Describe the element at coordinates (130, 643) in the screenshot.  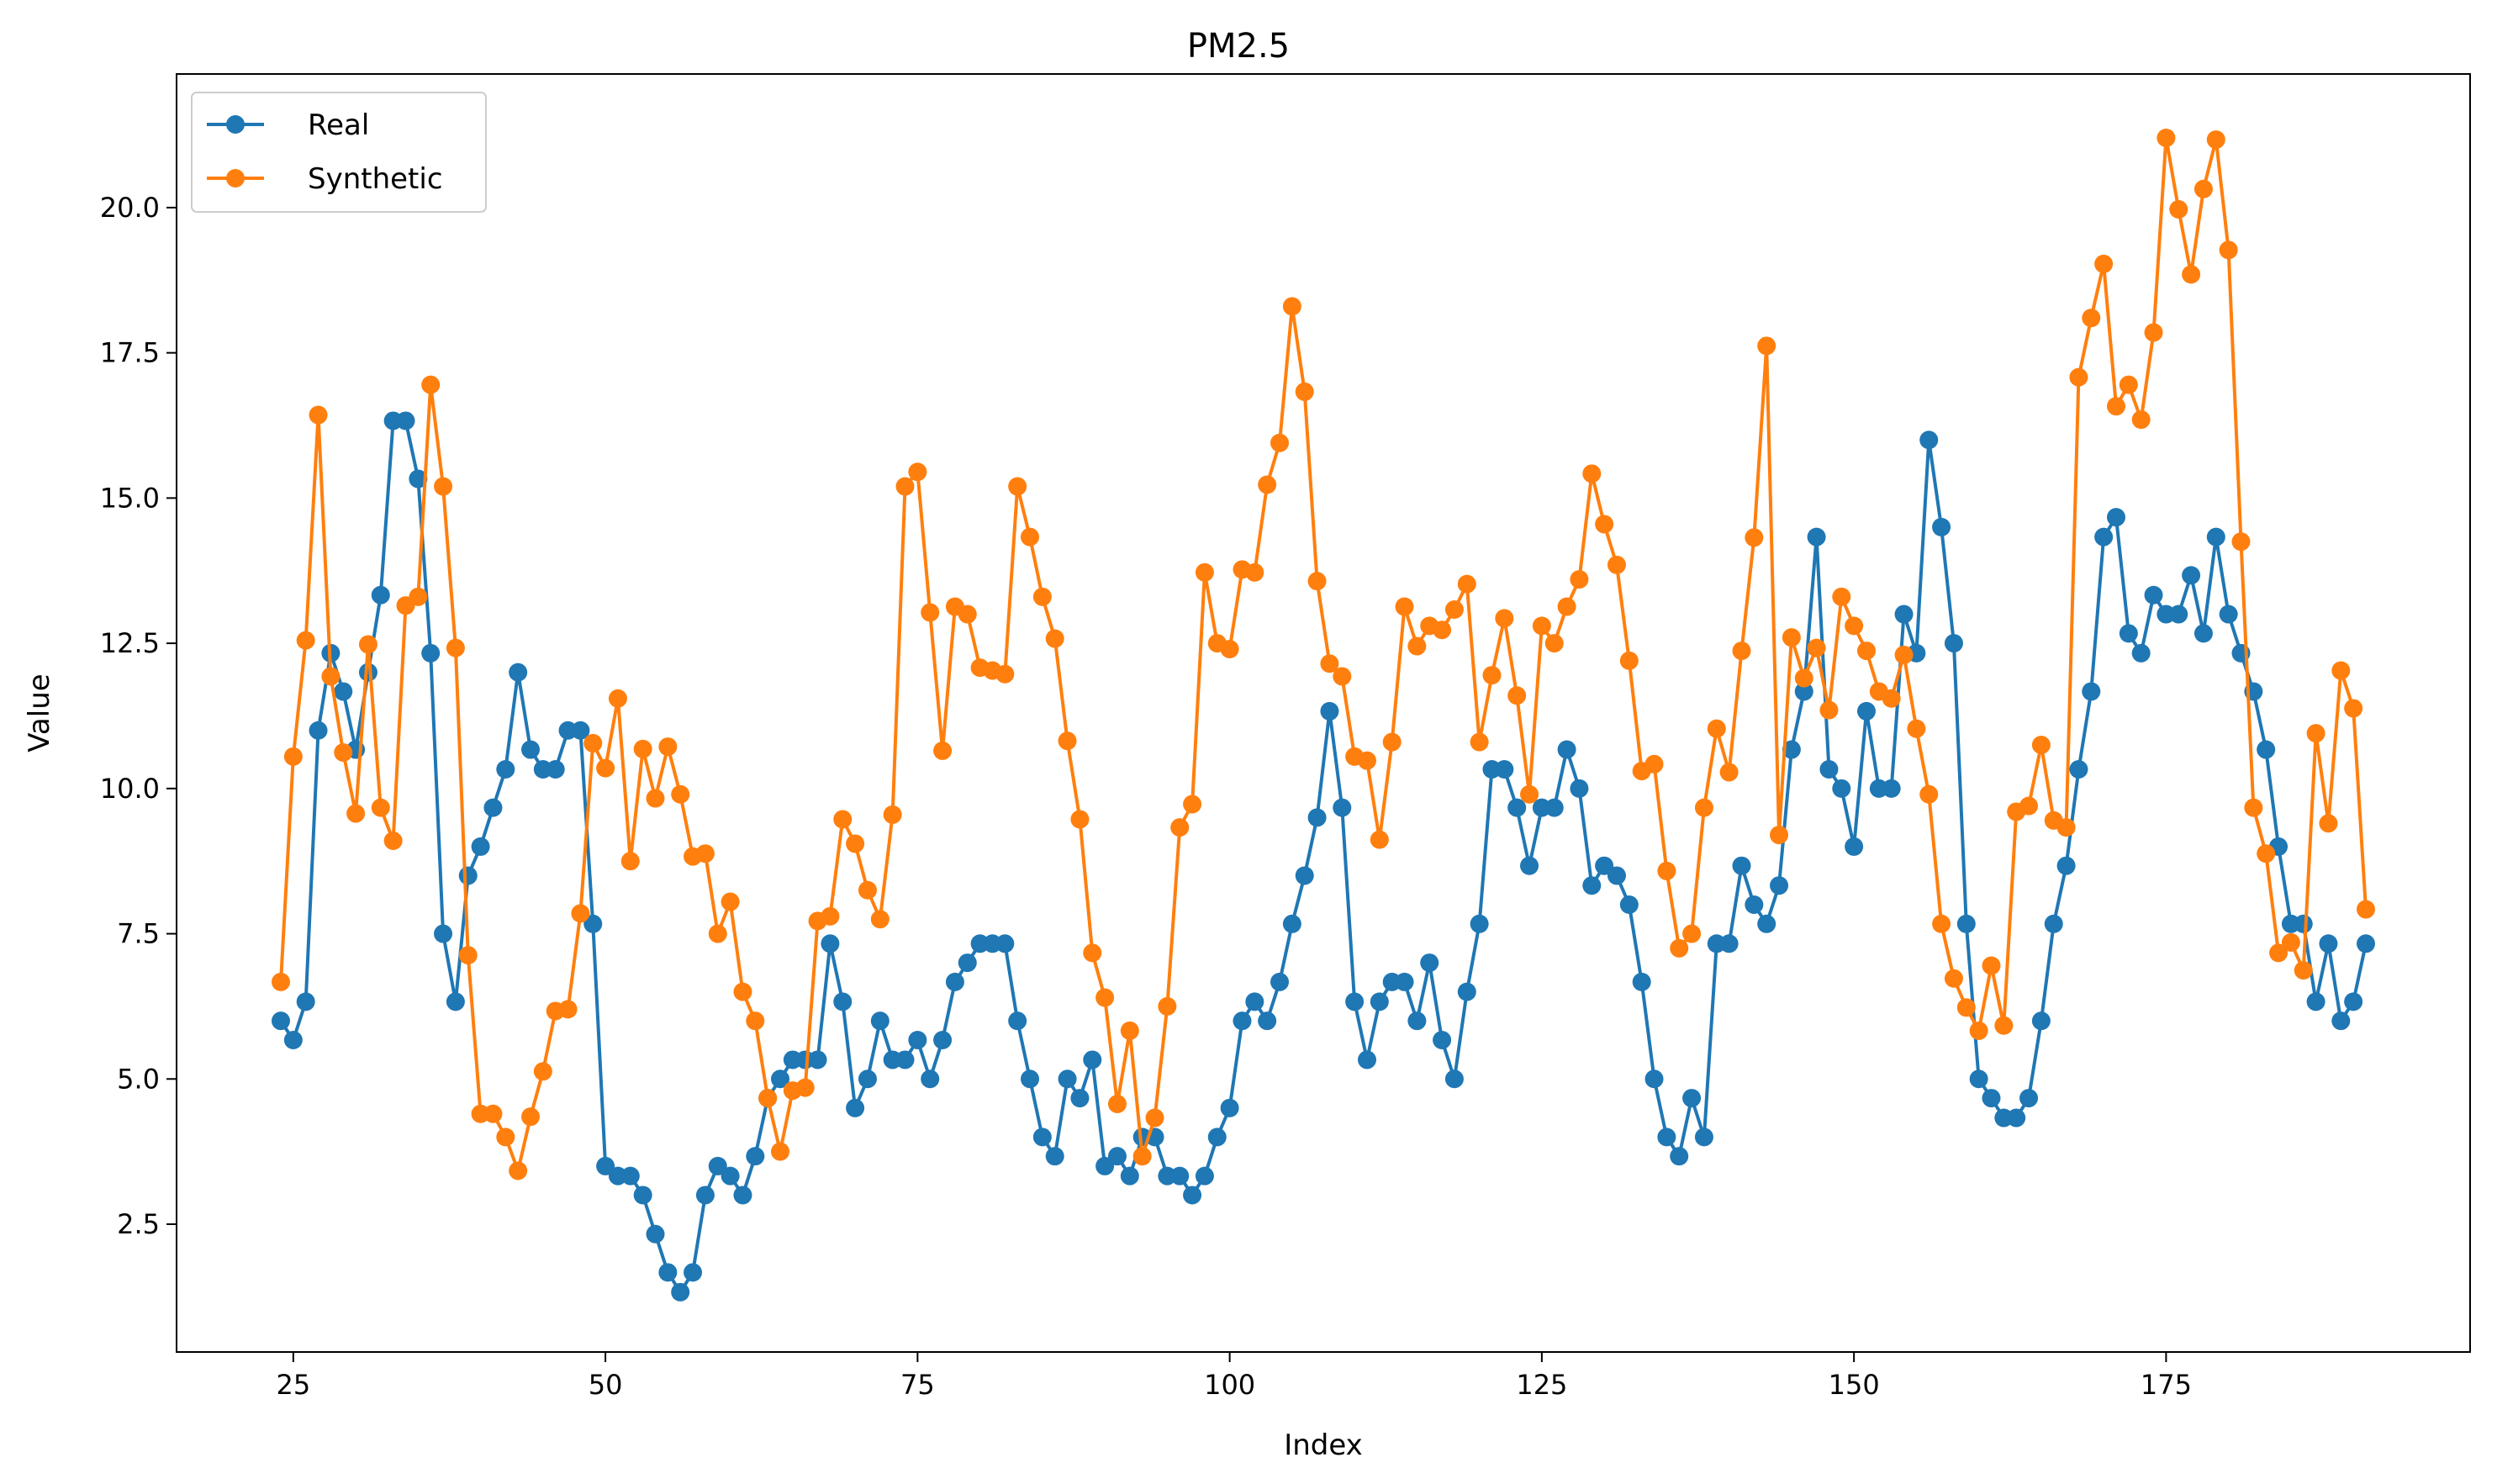
I see `y-tick-label: 12.5` at that location.